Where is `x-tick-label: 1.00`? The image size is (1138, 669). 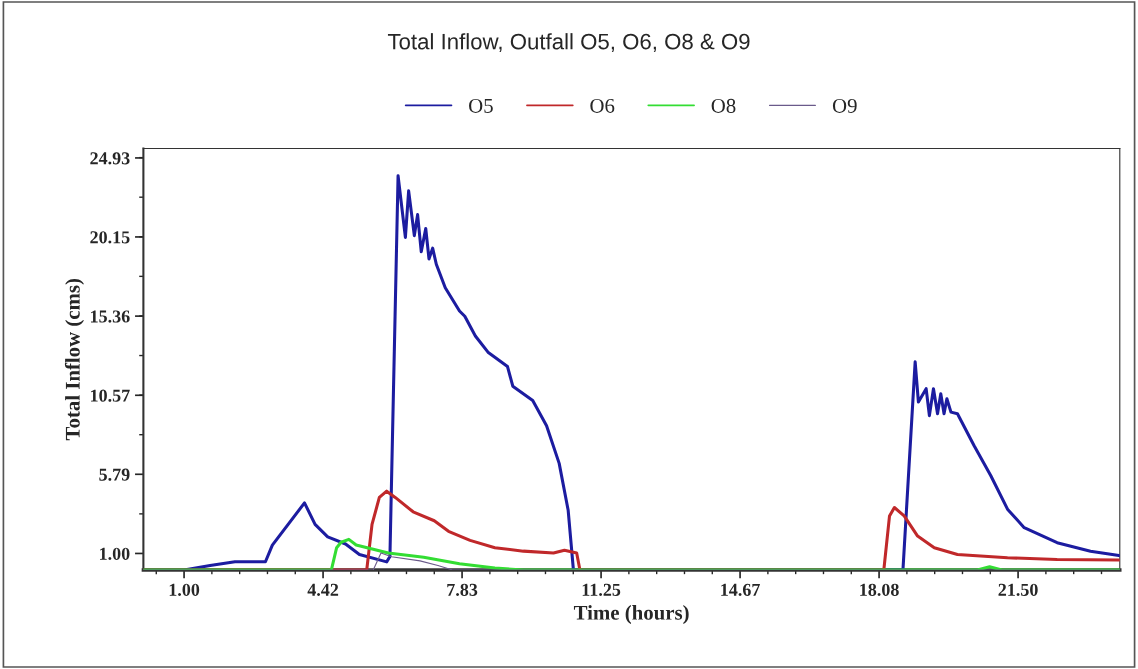 x-tick-label: 1.00 is located at coordinates (184, 589).